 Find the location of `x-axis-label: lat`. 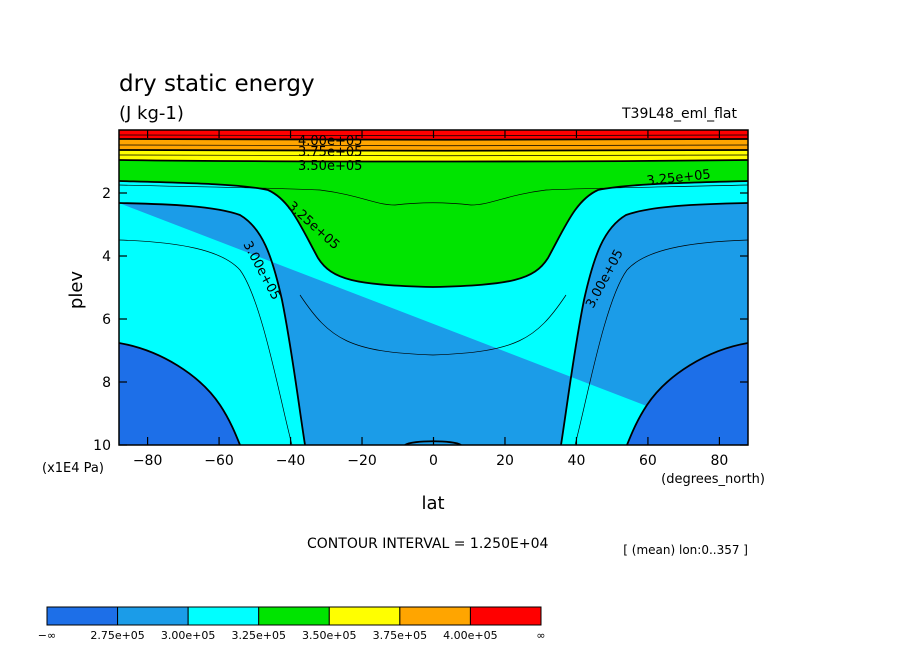

x-axis-label: lat is located at coordinates (432, 503).